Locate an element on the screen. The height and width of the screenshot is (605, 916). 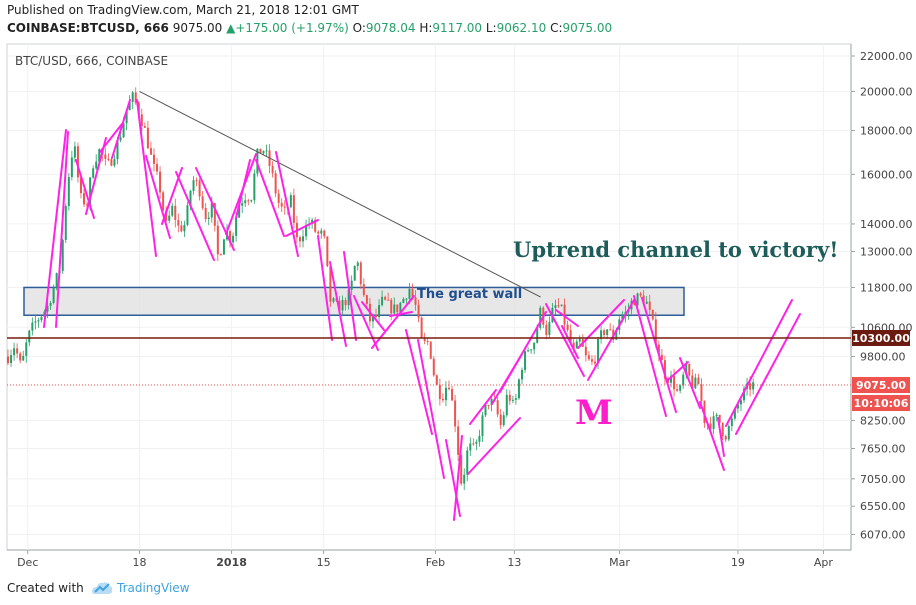
x-tick-label: Dec is located at coordinates (27, 562).